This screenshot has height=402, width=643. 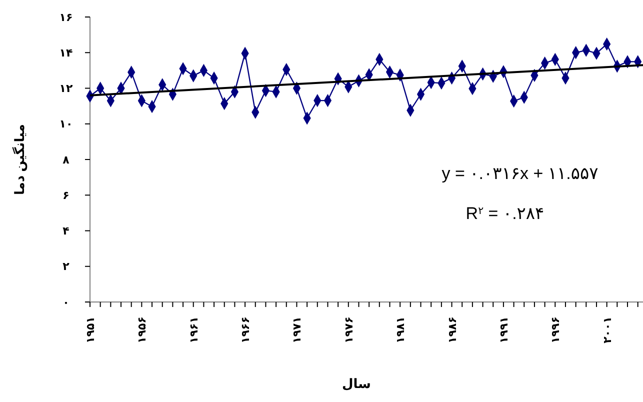 I want to click on y-tick-label: ۰, so click(x=66, y=302).